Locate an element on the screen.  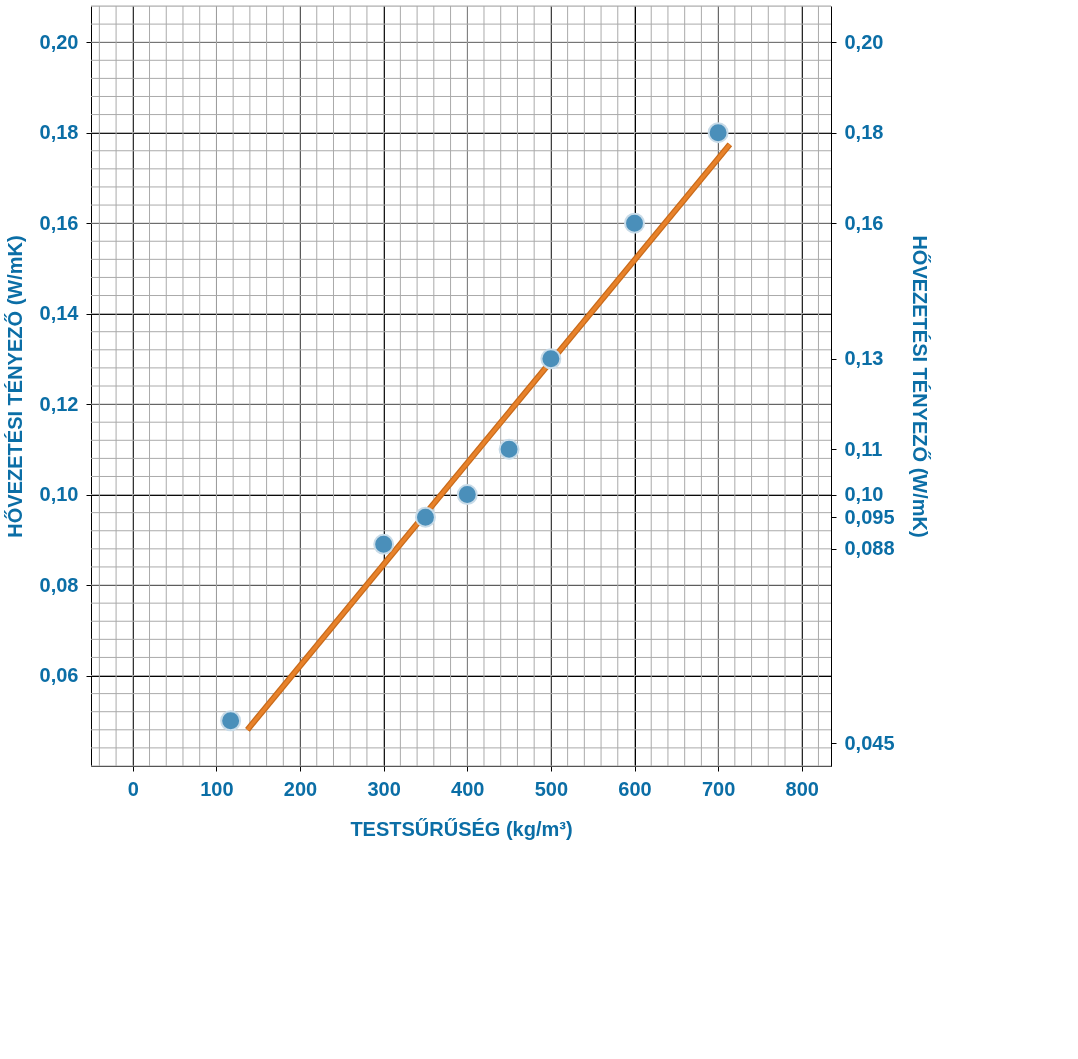
y-tick-label: 0,08 is located at coordinates (59, 584).